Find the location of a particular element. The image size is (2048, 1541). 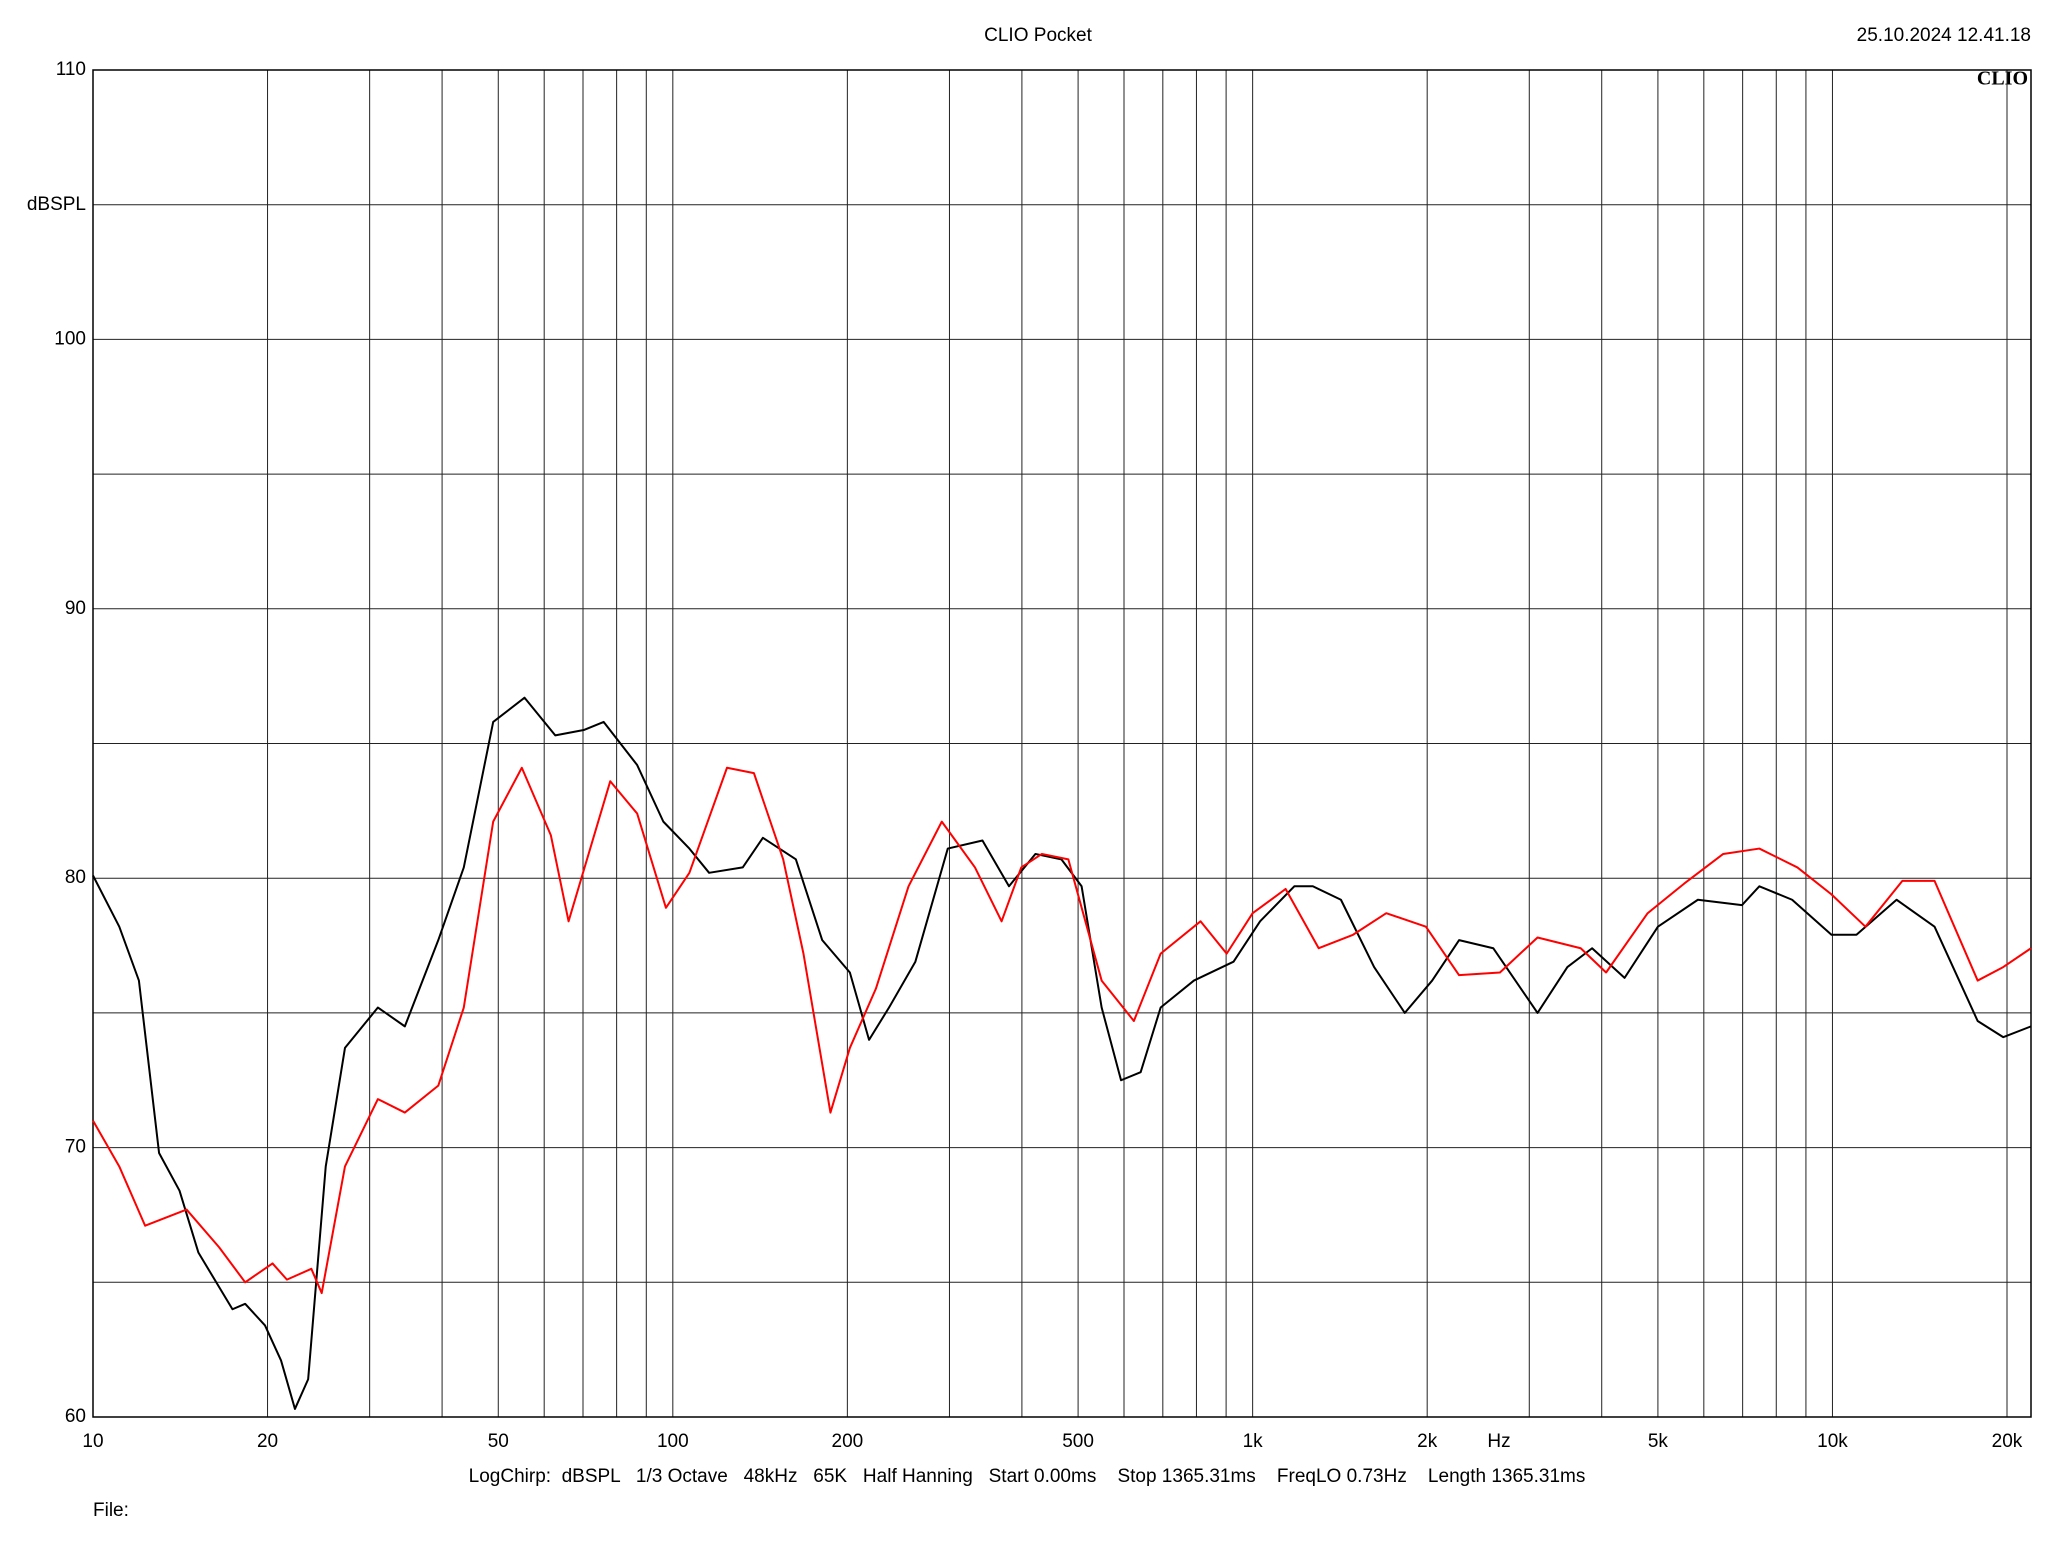

x-tick-label: 50 is located at coordinates (498, 1441).